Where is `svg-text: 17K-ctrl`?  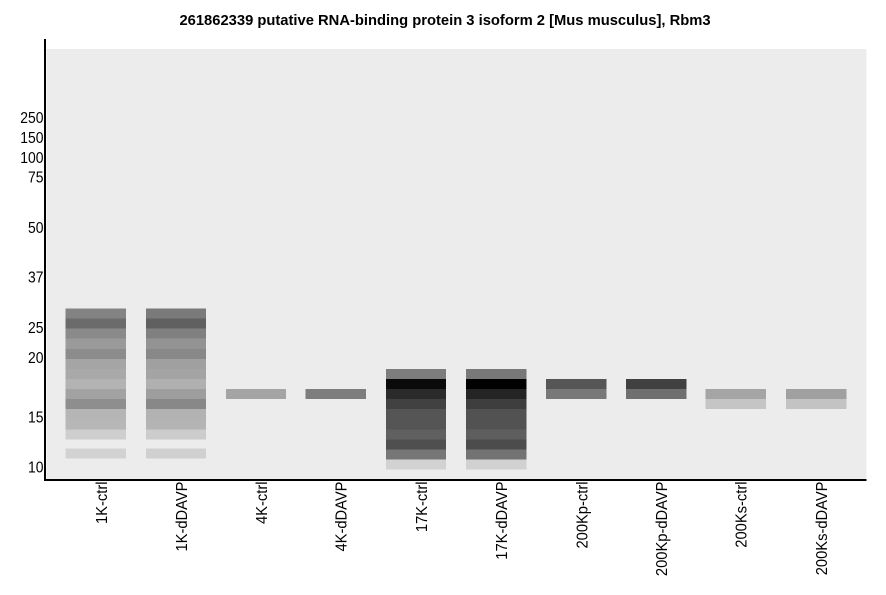 svg-text: 17K-ctrl is located at coordinates (422, 507).